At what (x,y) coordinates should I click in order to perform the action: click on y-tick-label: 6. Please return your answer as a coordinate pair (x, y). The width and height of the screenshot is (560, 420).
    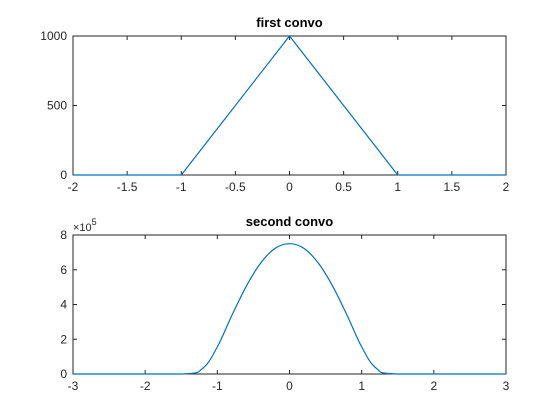
    Looking at the image, I should click on (63, 270).